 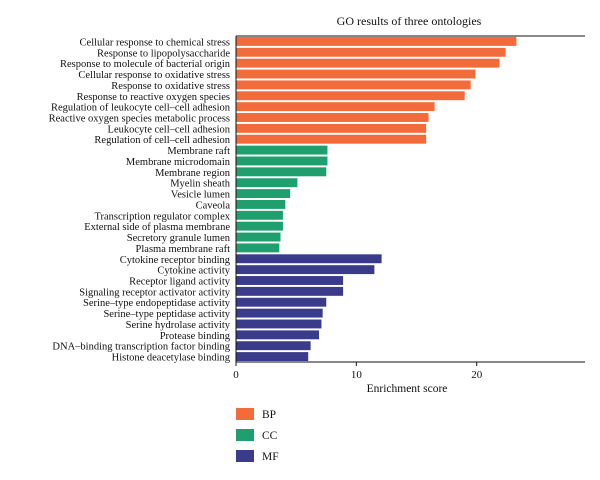 What do you see at coordinates (183, 249) in the screenshot?
I see `category-label: Plasma membrane raft` at bounding box center [183, 249].